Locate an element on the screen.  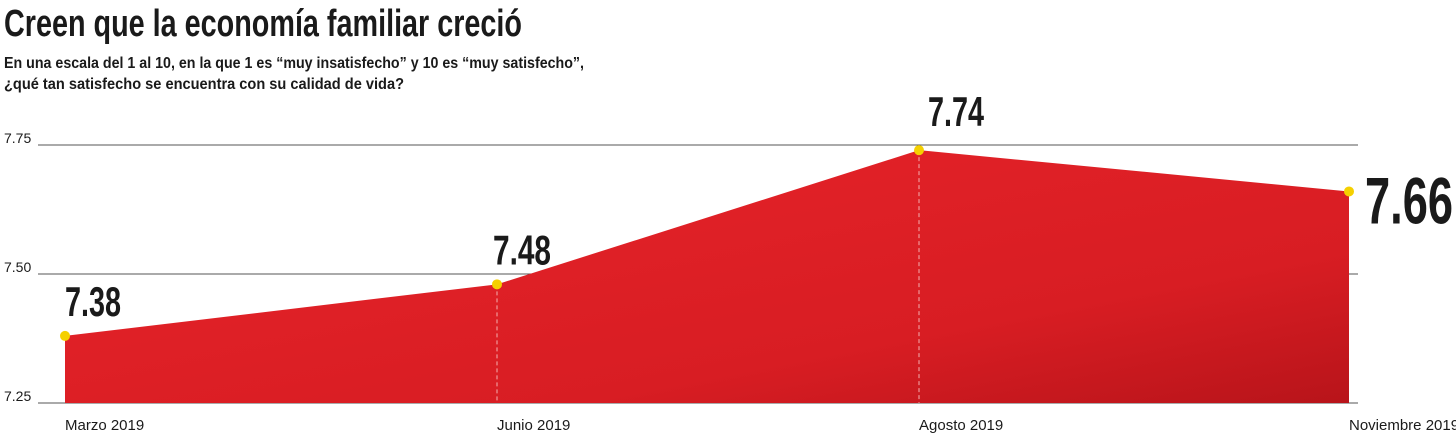
x-tick-label: Marzo 2019 is located at coordinates (104, 425).